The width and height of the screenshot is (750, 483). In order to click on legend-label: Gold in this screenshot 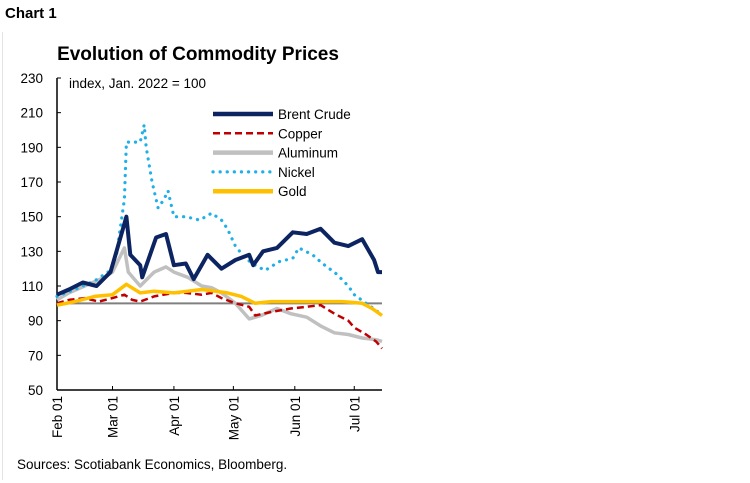, I will do `click(292, 191)`.